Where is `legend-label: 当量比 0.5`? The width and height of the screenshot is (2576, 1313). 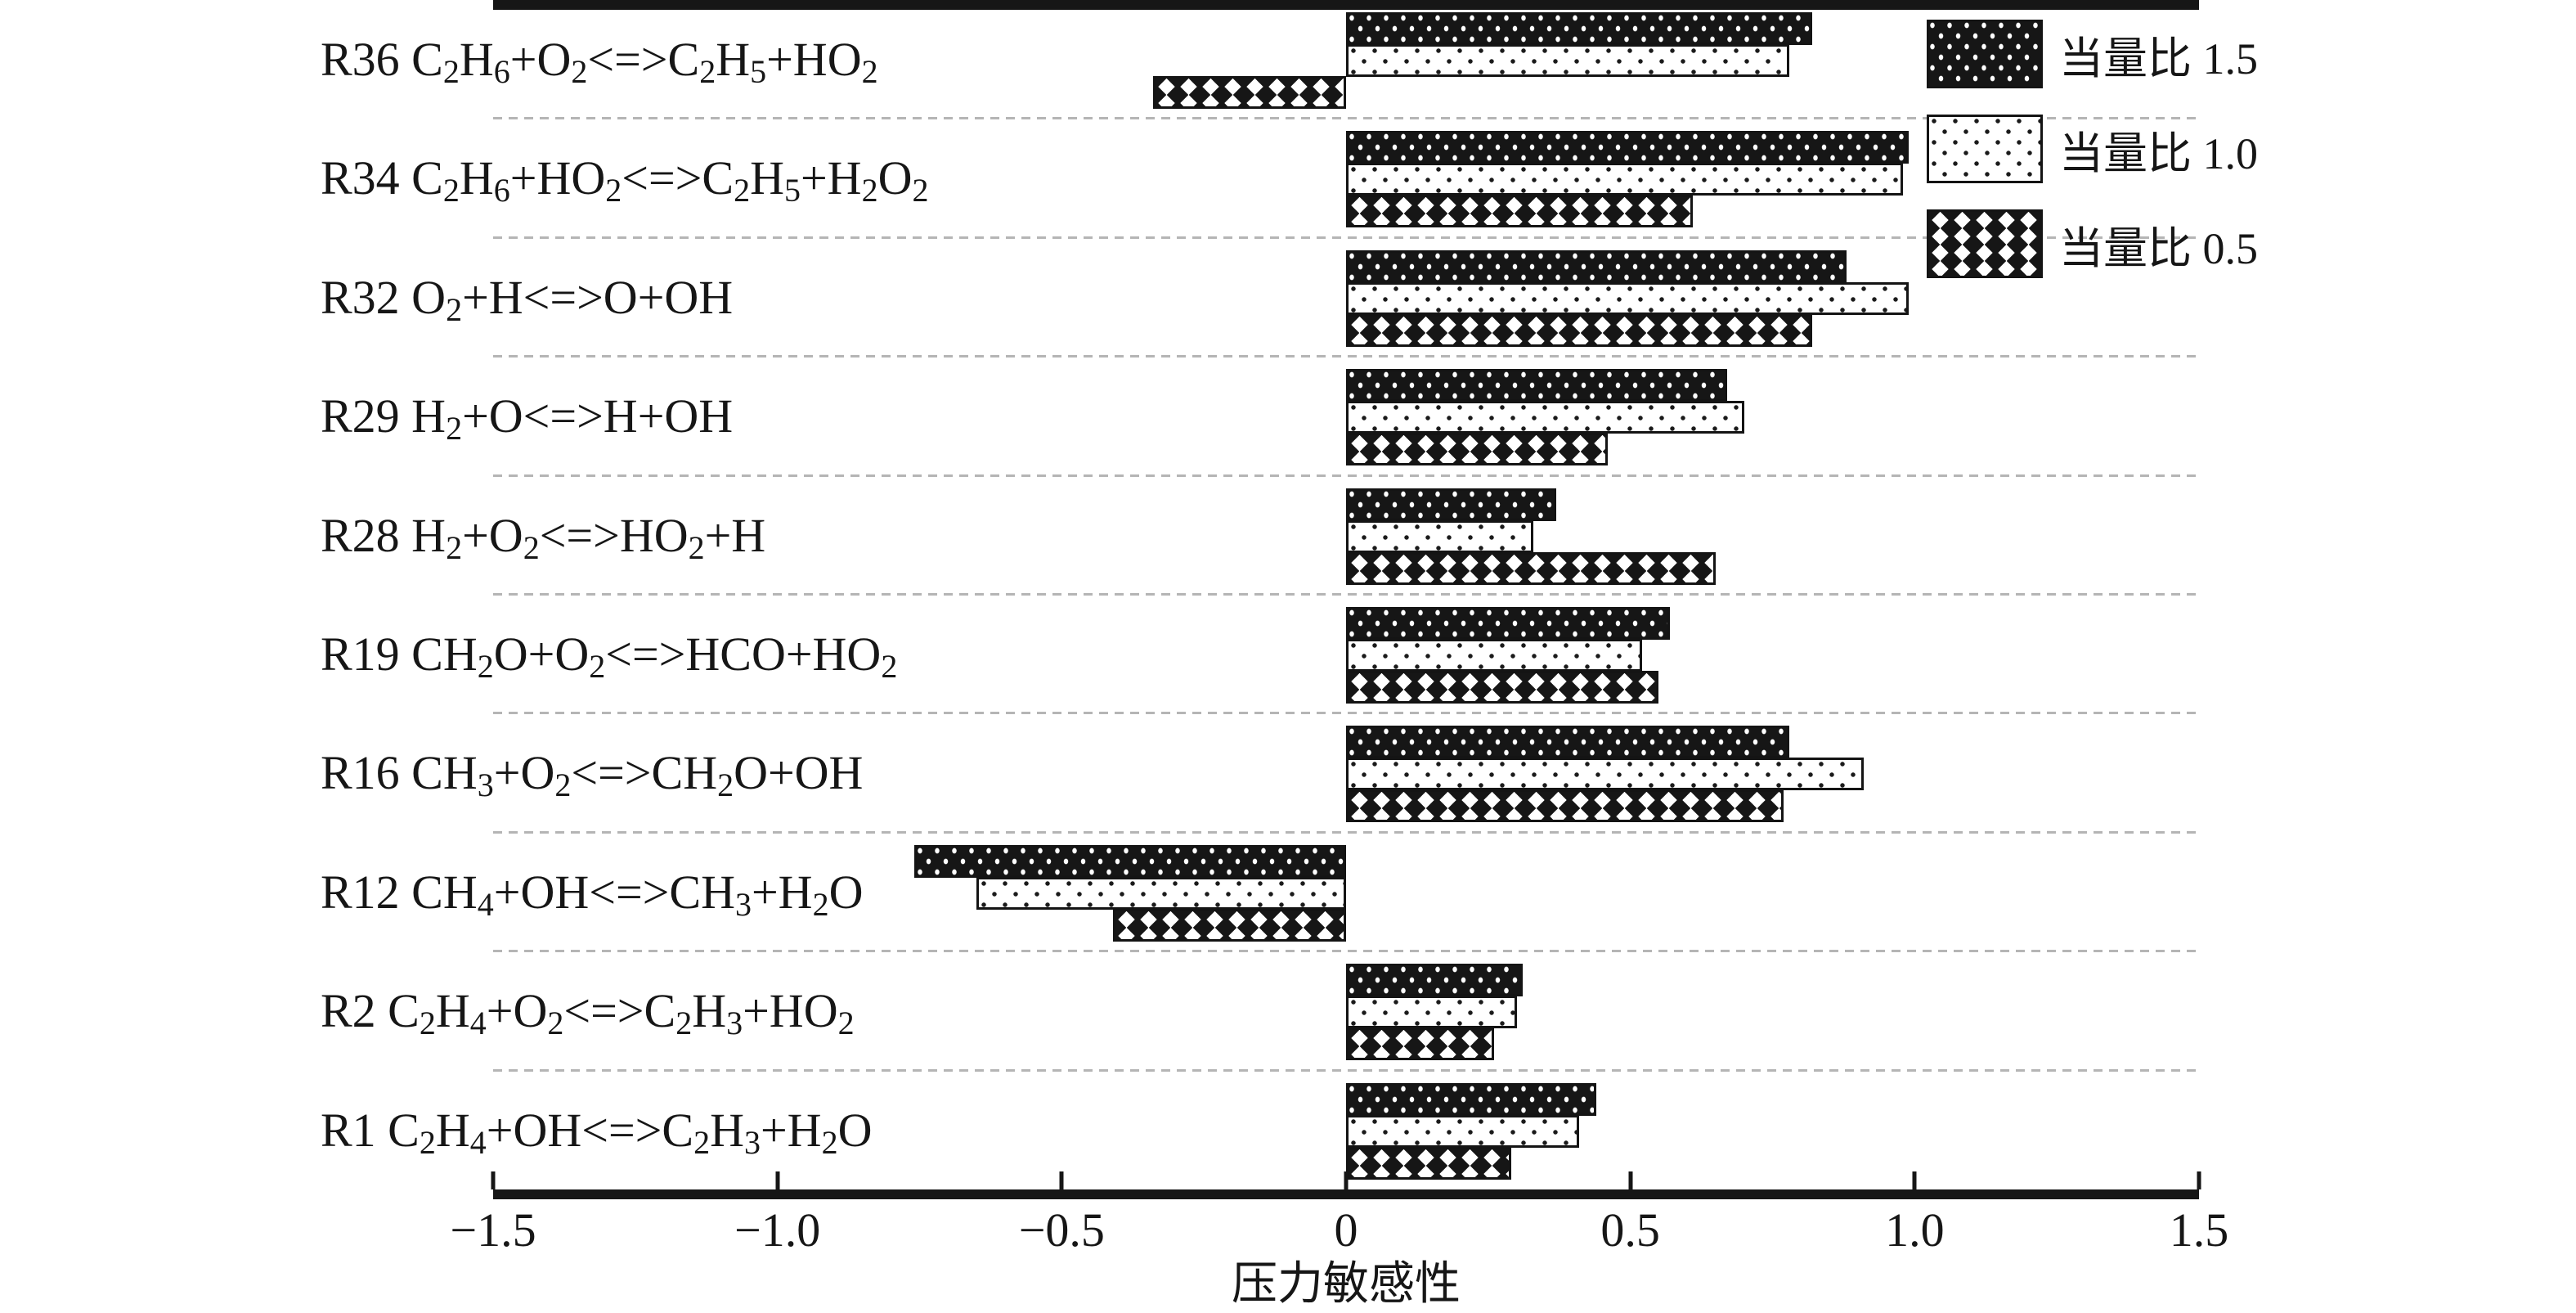
legend-label: 当量比 0.5 is located at coordinates (2158, 248).